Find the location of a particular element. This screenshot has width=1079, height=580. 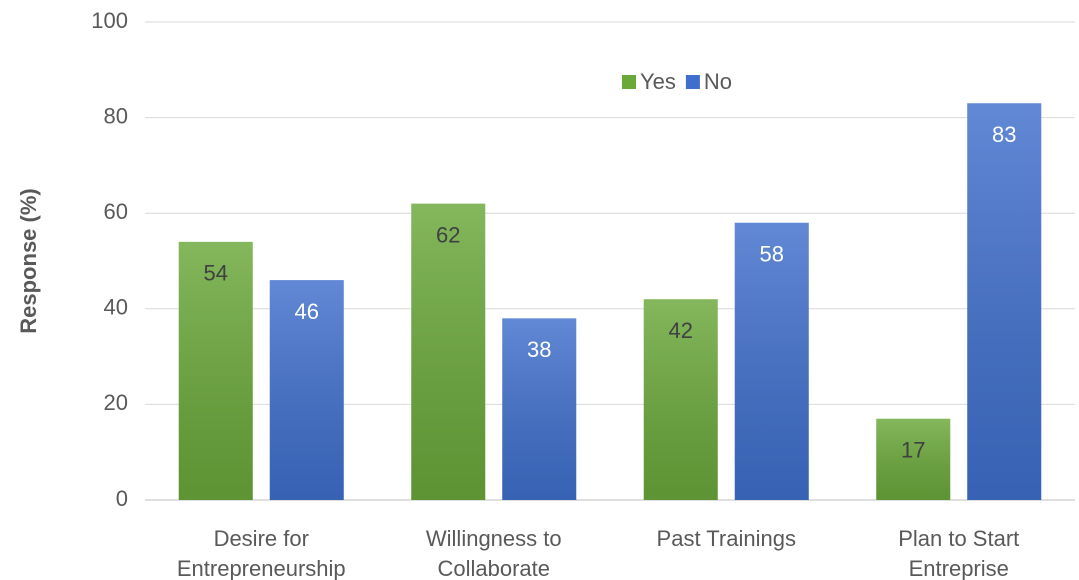

value-label: 42 is located at coordinates (681, 330).